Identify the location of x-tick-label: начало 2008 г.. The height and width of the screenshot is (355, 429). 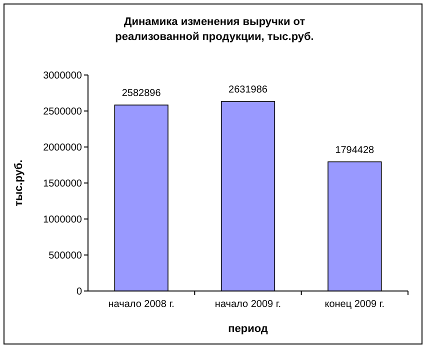
(141, 304).